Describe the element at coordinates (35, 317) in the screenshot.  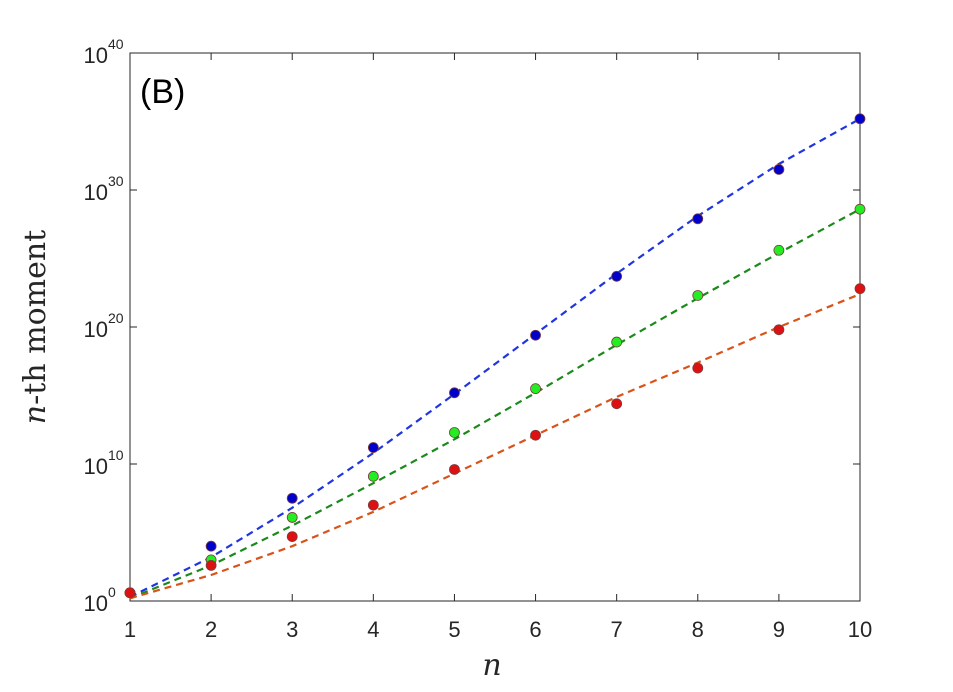
I see `y-axis-title-text: -th moment` at that location.